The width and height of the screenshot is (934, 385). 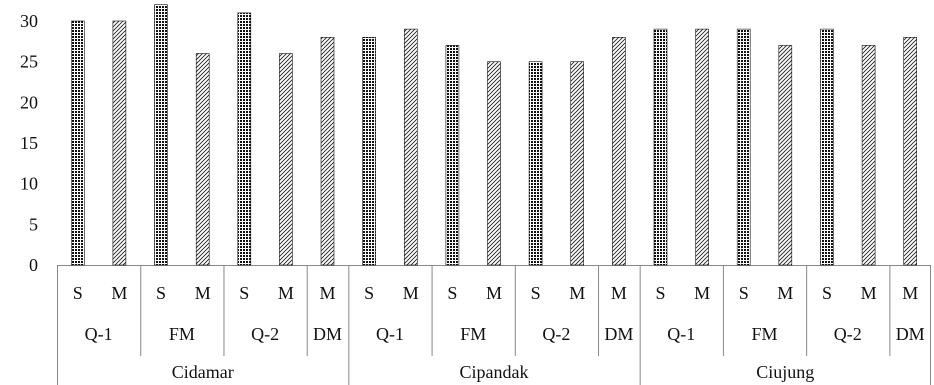 What do you see at coordinates (535, 163) in the screenshot?
I see `bar-cipandak-q-2-s` at bounding box center [535, 163].